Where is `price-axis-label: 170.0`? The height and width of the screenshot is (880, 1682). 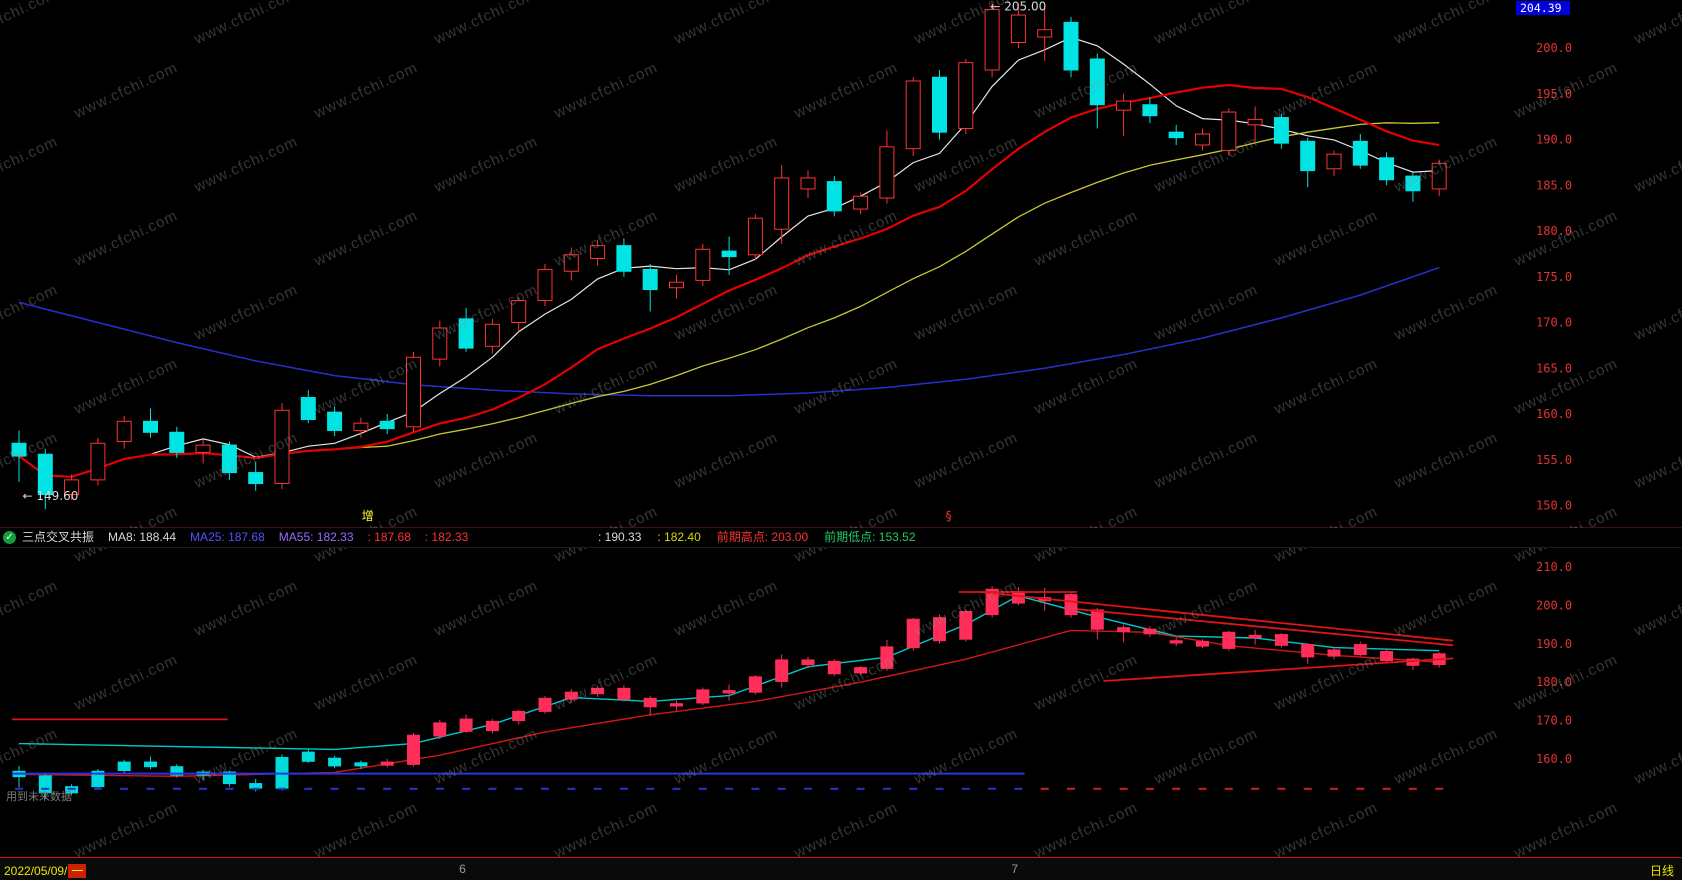
price-axis-label: 170.0 is located at coordinates (1554, 323).